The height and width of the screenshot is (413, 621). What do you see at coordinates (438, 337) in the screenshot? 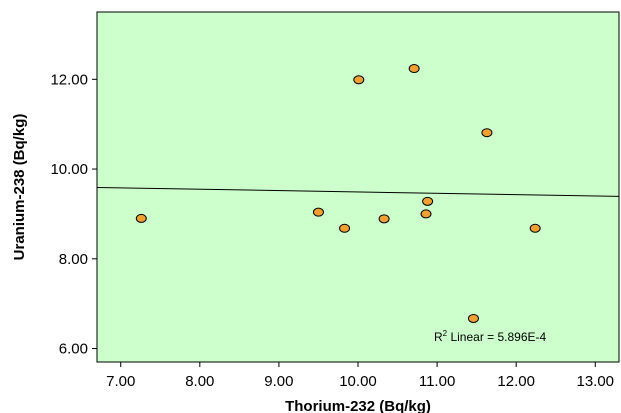
I see `r-squared-prefix: R` at bounding box center [438, 337].